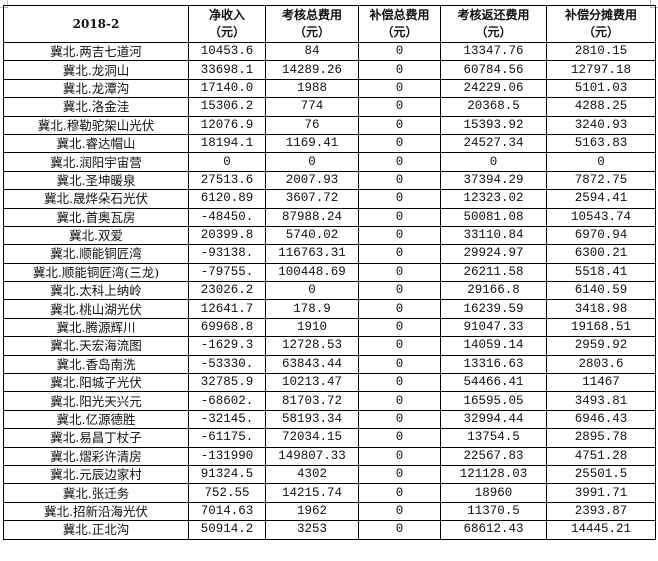  I want to click on cell-assessment-refund: 33110.84, so click(493, 235).